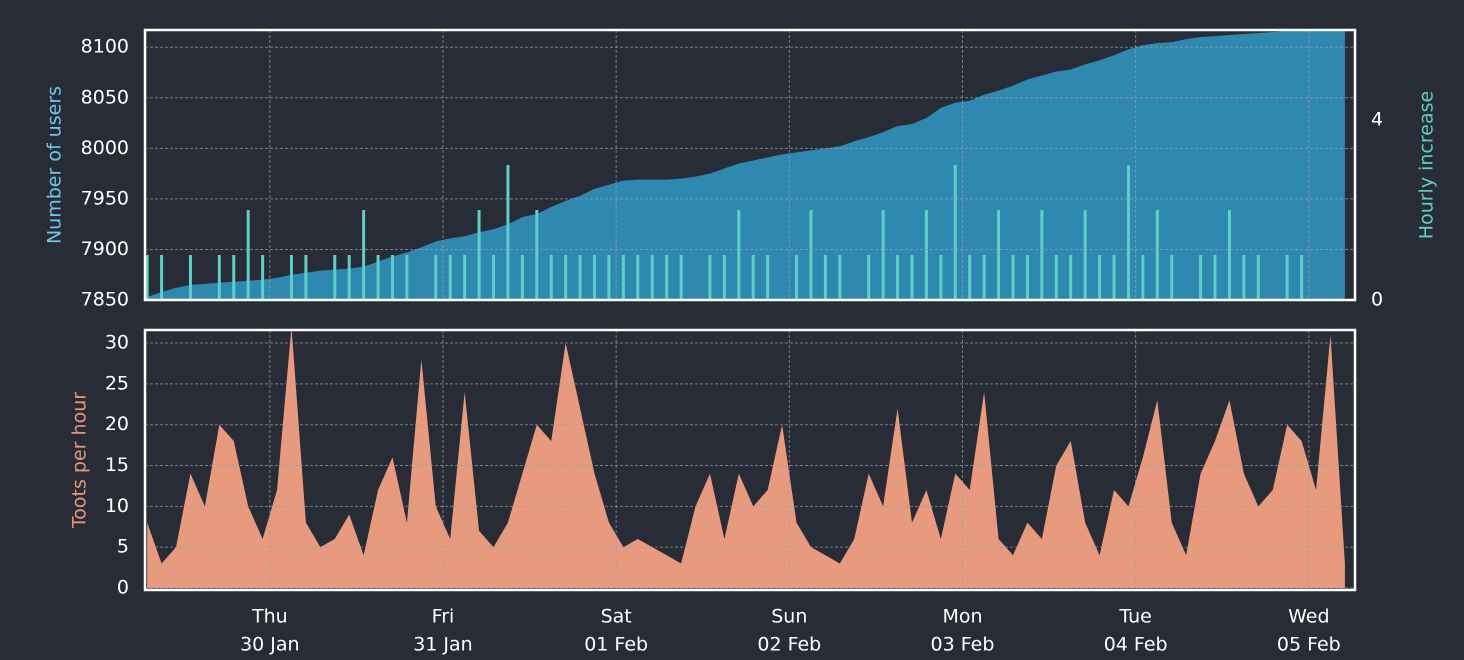 This screenshot has width=1464, height=660. Describe the element at coordinates (105, 148) in the screenshot. I see `y-tick-label: 8000` at that location.